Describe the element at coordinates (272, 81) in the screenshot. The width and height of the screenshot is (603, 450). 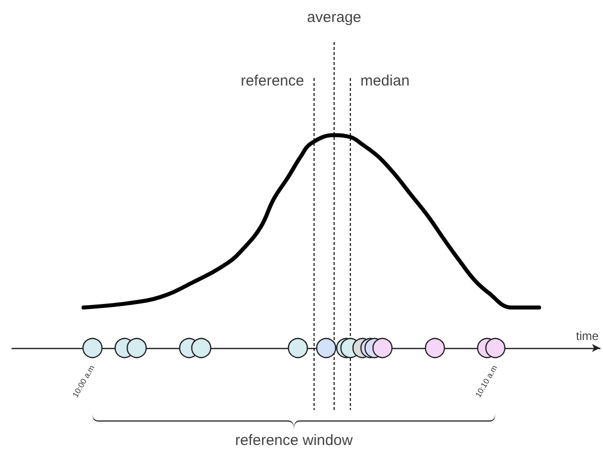
I see `ref-line-label: reference` at that location.